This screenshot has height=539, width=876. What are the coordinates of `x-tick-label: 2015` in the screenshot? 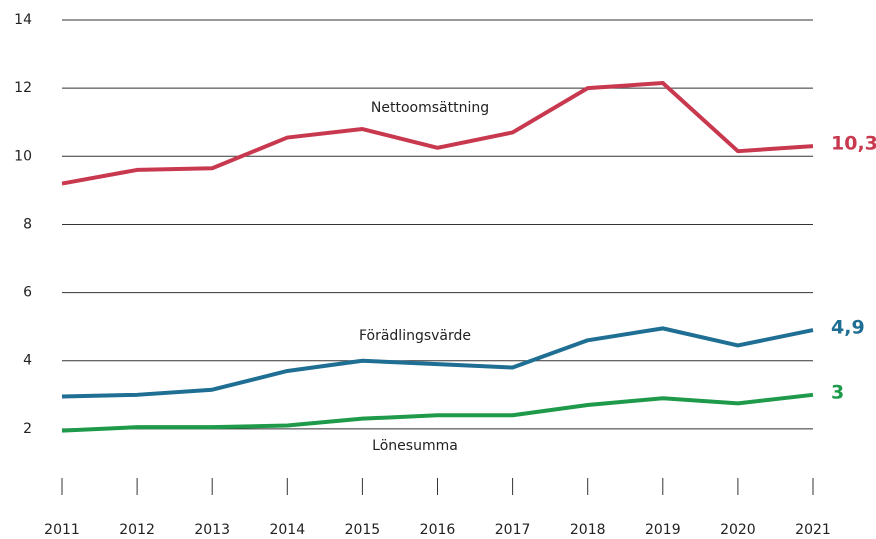 It's located at (363, 530).